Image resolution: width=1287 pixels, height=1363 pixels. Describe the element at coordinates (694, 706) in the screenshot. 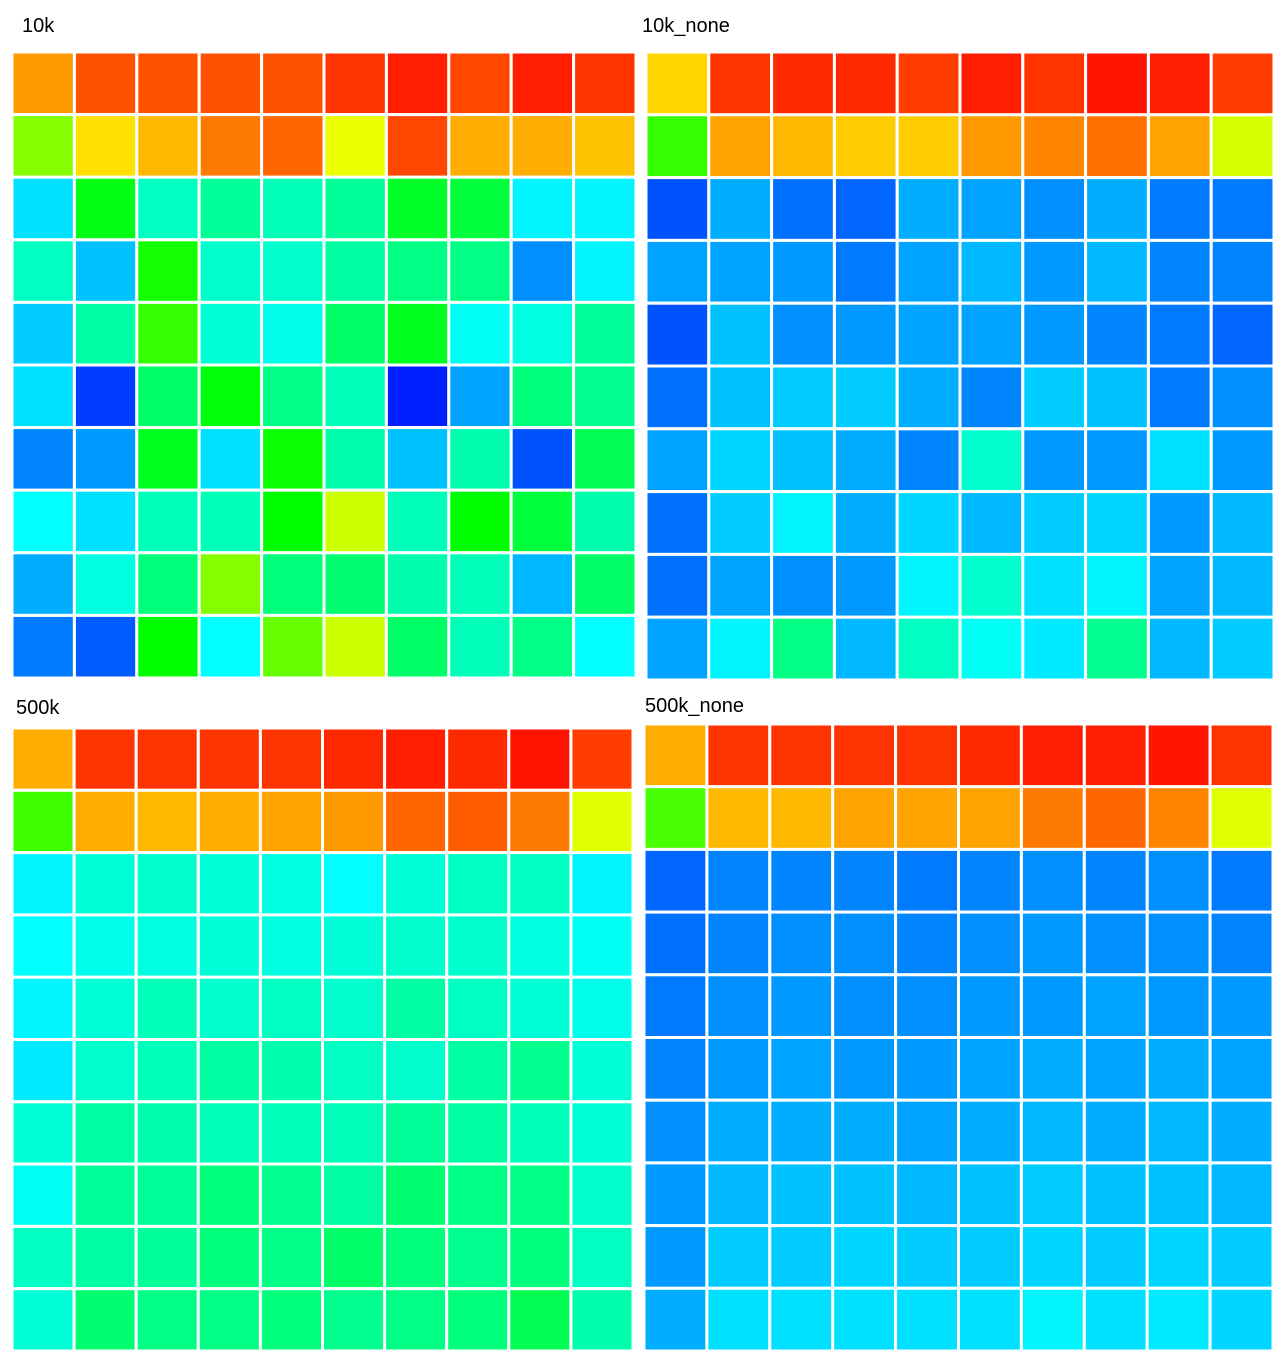

I see `panel-title: 500k_none` at that location.